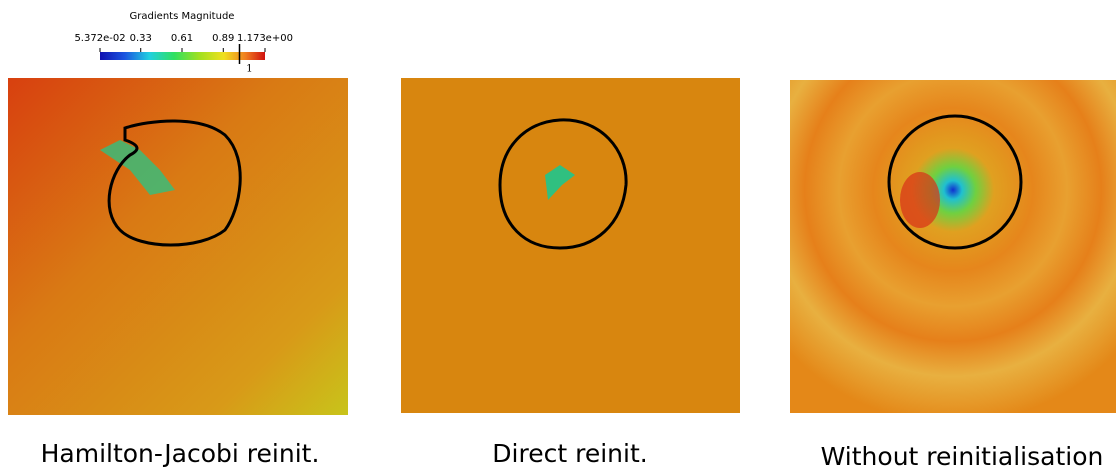  I want to click on colorbar-ticks: 5.372e-02 0.33 0.61 0.89 1.173e+00 1, so click(183, 54).